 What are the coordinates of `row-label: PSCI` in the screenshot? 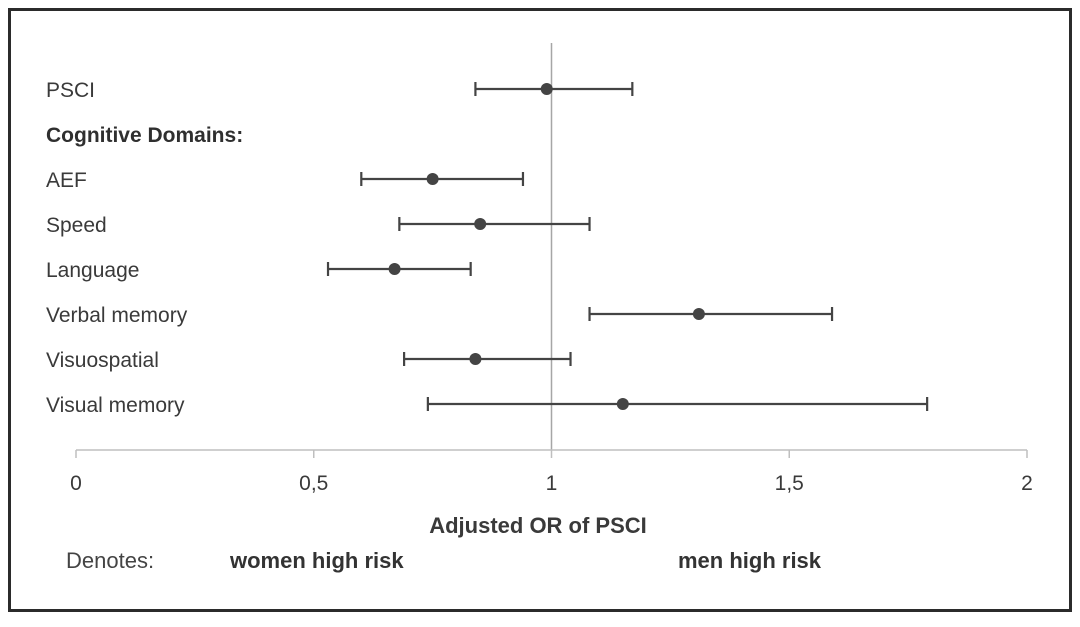 It's located at (70, 90).